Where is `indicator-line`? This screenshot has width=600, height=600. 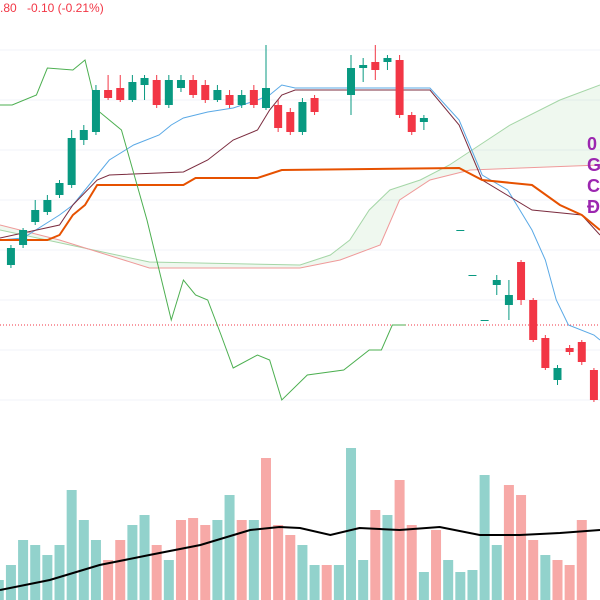
indicator-line is located at coordinates (300, 203).